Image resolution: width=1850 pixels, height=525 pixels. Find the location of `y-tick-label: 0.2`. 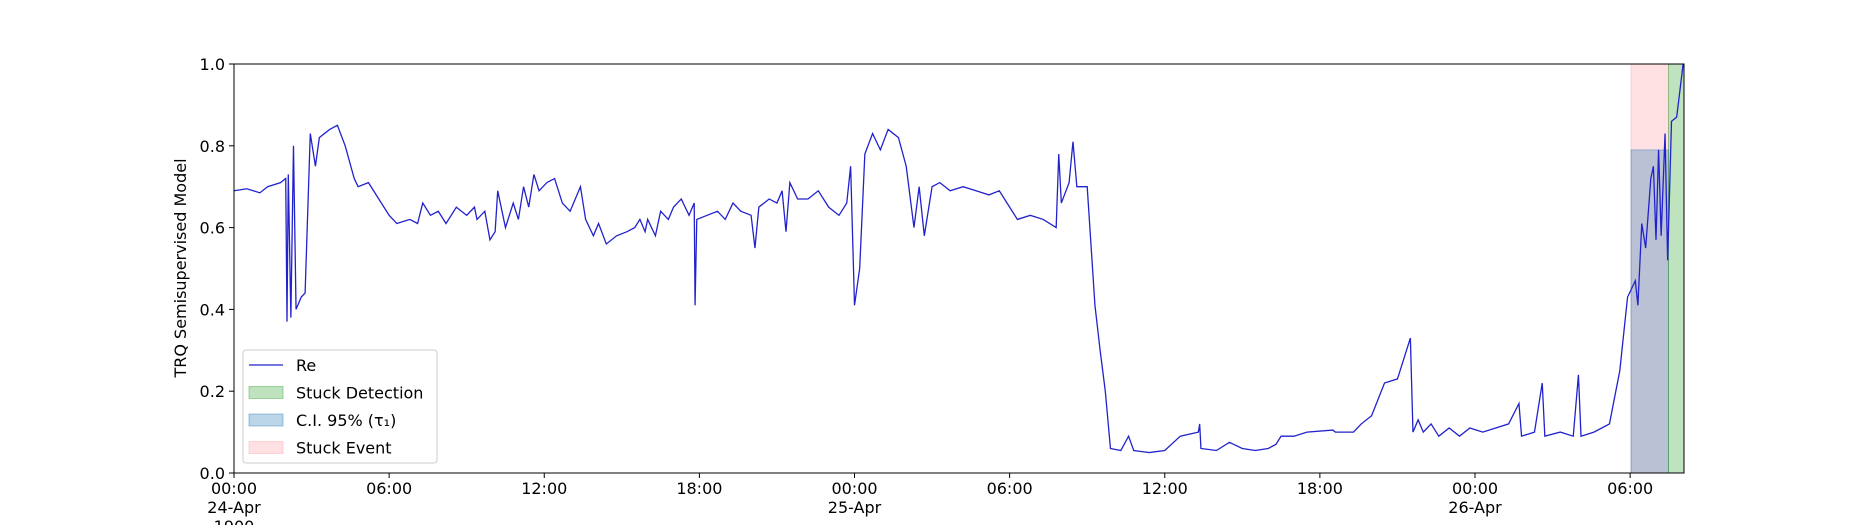

y-tick-label: 0.2 is located at coordinates (212, 391).